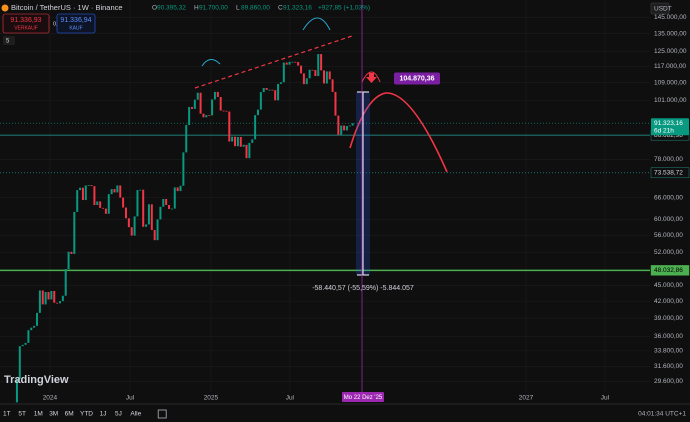 Image resolution: width=690 pixels, height=422 pixels. I want to click on ohlc-key: L, so click(238, 8).